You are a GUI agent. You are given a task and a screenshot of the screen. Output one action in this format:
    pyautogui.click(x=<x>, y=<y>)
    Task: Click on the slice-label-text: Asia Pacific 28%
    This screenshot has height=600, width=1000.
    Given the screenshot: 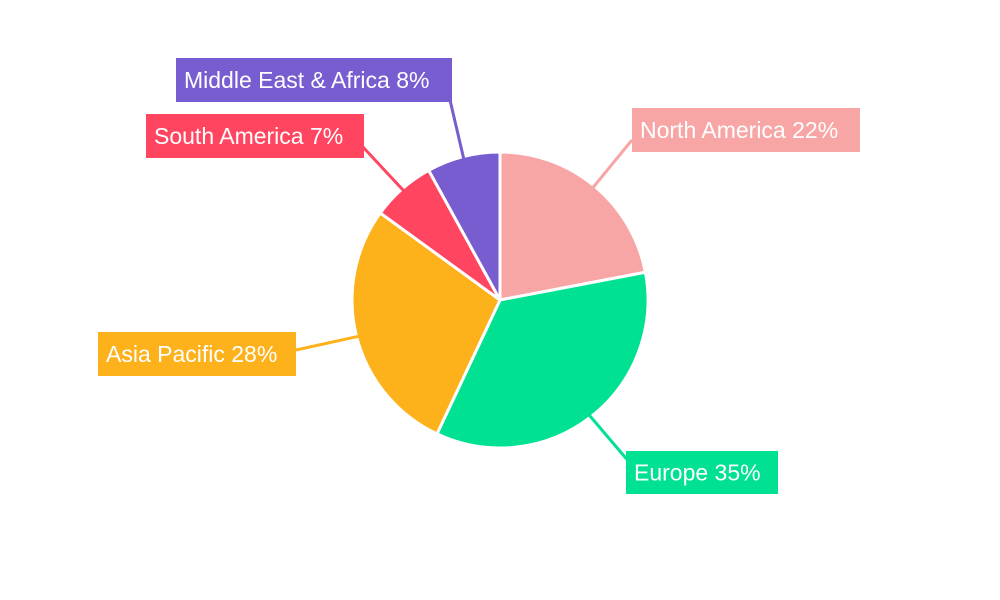 What is the action you would take?
    pyautogui.click(x=191, y=354)
    